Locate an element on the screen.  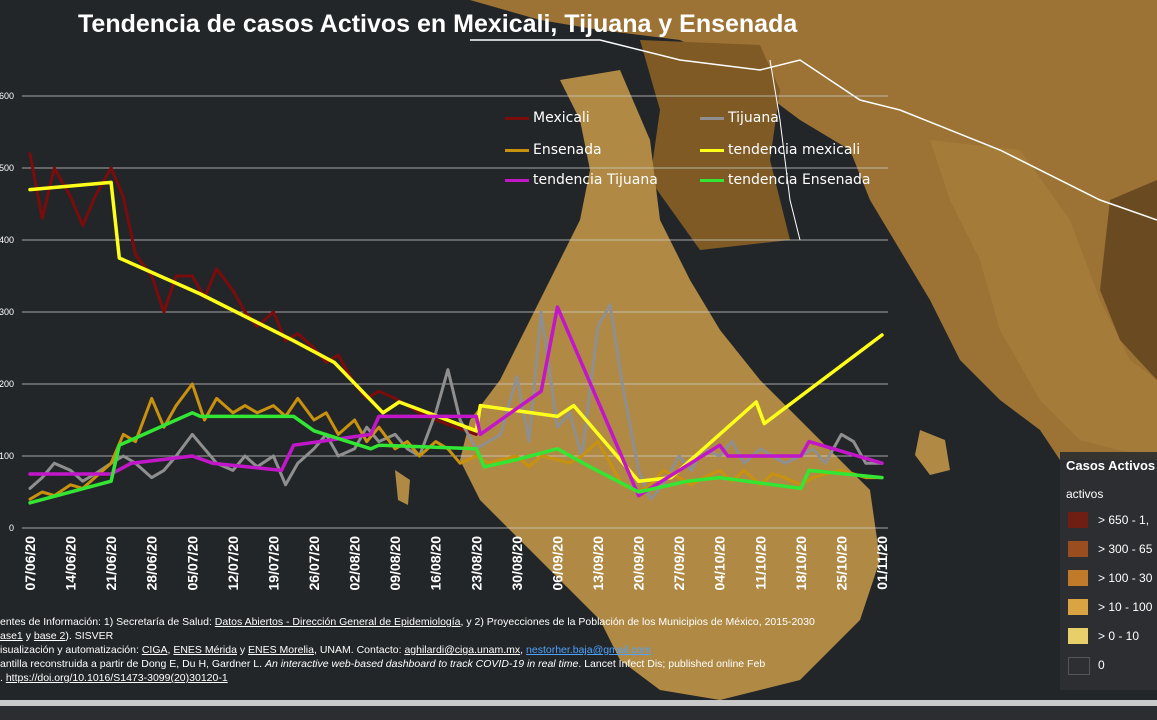
y-tick-label: 0 is located at coordinates (11, 528).